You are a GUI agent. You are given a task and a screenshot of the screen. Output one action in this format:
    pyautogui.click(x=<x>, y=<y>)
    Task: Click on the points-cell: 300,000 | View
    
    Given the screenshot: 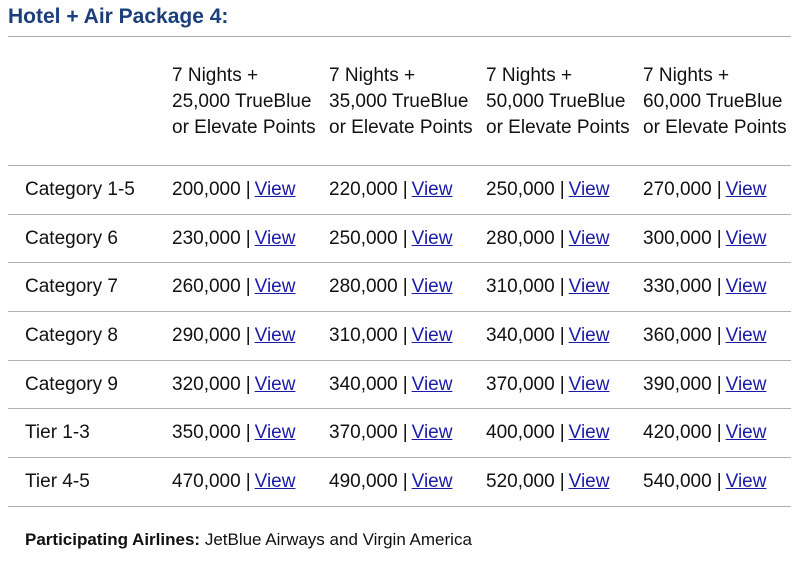 What is the action you would take?
    pyautogui.click(x=712, y=238)
    